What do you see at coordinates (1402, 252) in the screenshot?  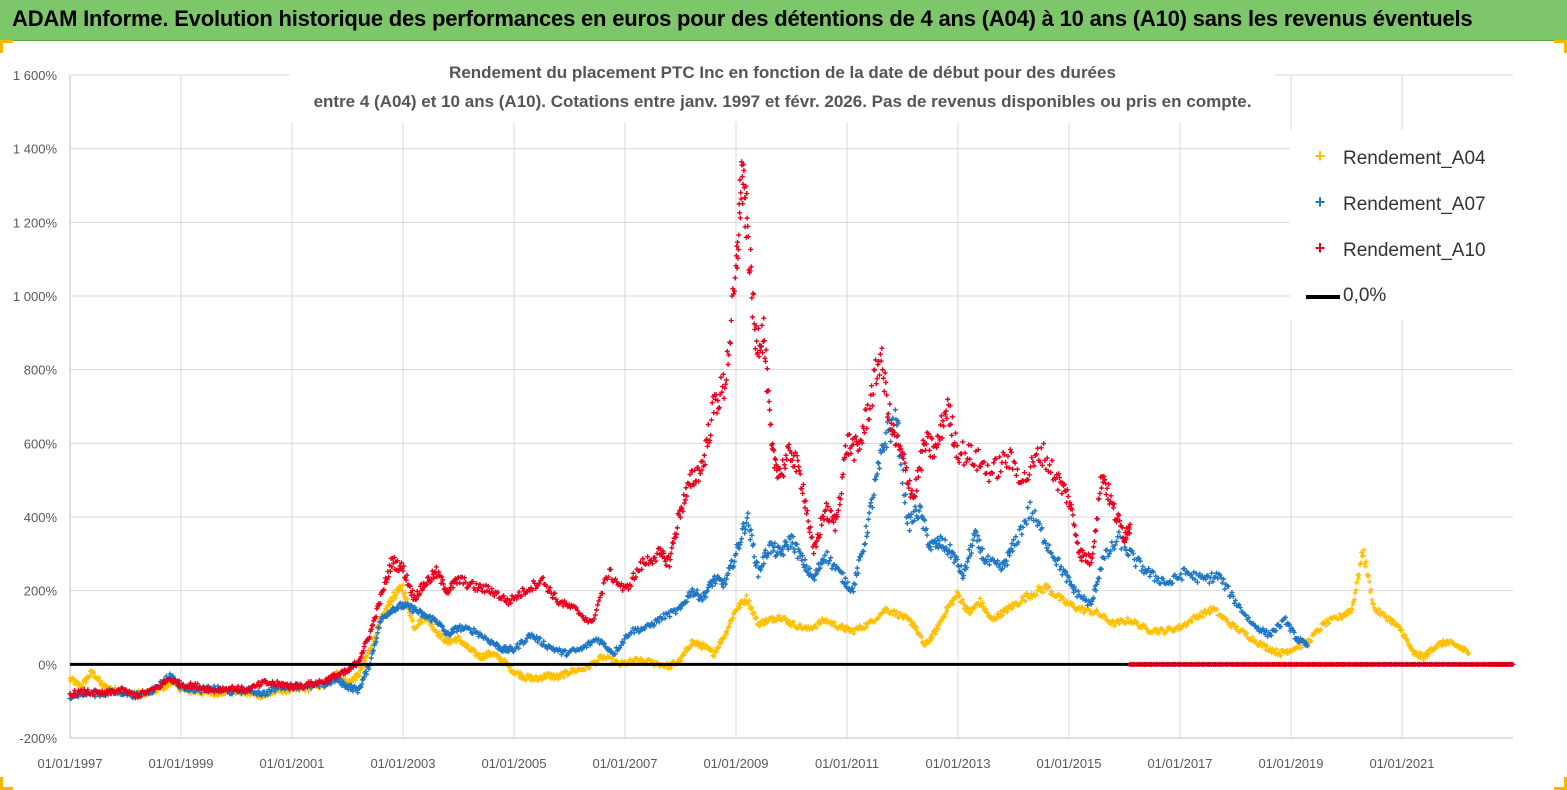 I see `legend-item-a10: + Rendement_A10` at bounding box center [1402, 252].